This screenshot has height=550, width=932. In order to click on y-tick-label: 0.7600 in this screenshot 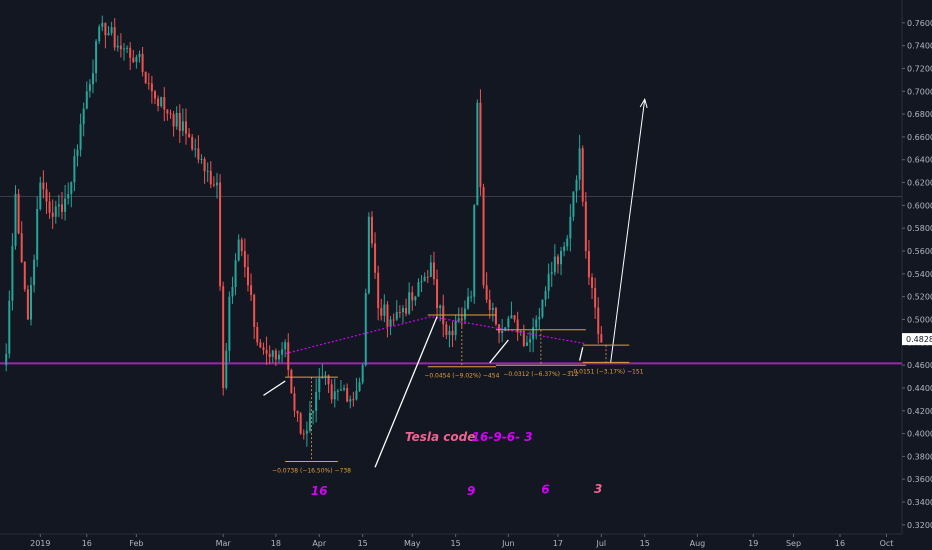, I will do `click(919, 23)`.